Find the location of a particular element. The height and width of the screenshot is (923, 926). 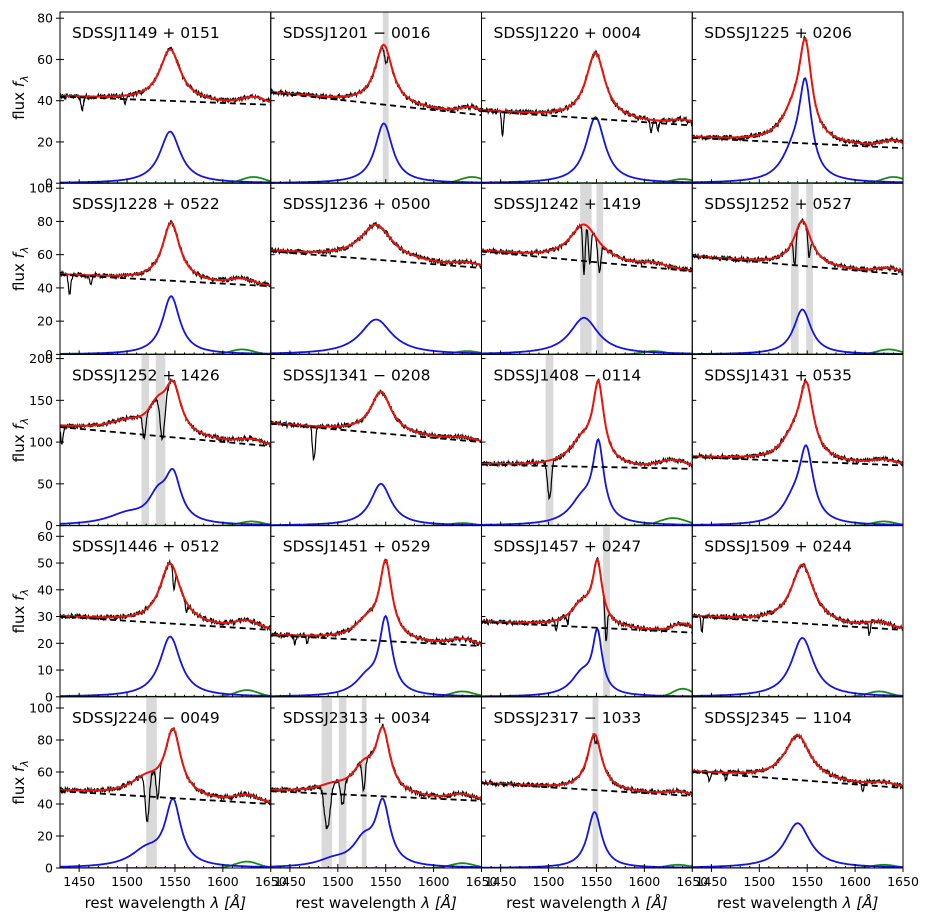

panel: 1450 1500 1550 1600 1650 SDSSJ2313 + 0034 is located at coordinates (384, 792).